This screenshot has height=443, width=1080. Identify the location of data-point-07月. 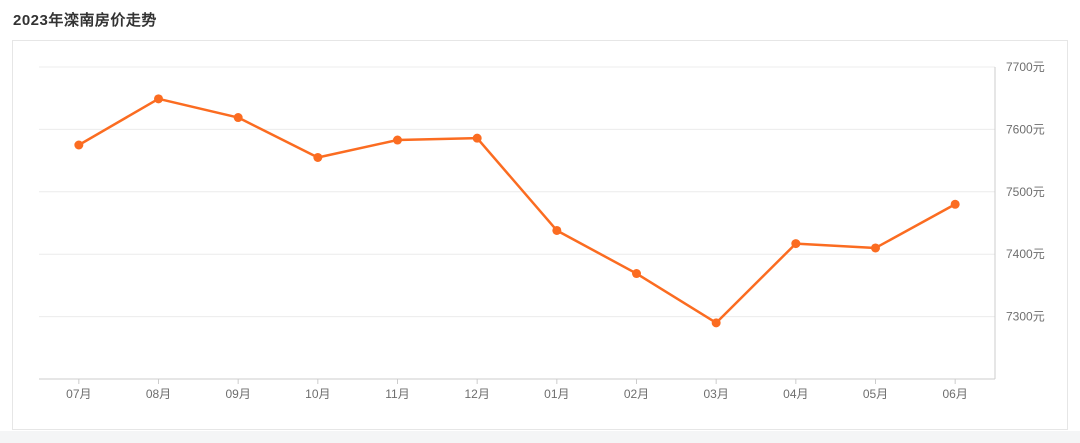
(79, 145).